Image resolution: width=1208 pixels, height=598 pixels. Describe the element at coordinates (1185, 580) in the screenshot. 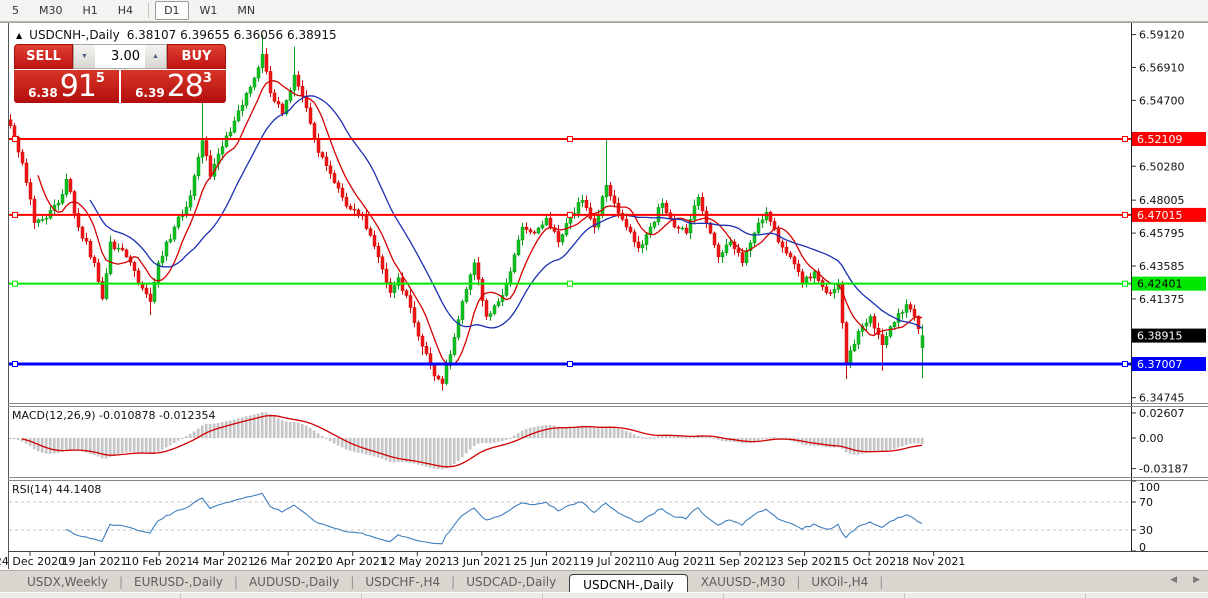

I see `tab-scroll-controls: ◀ ▶` at that location.